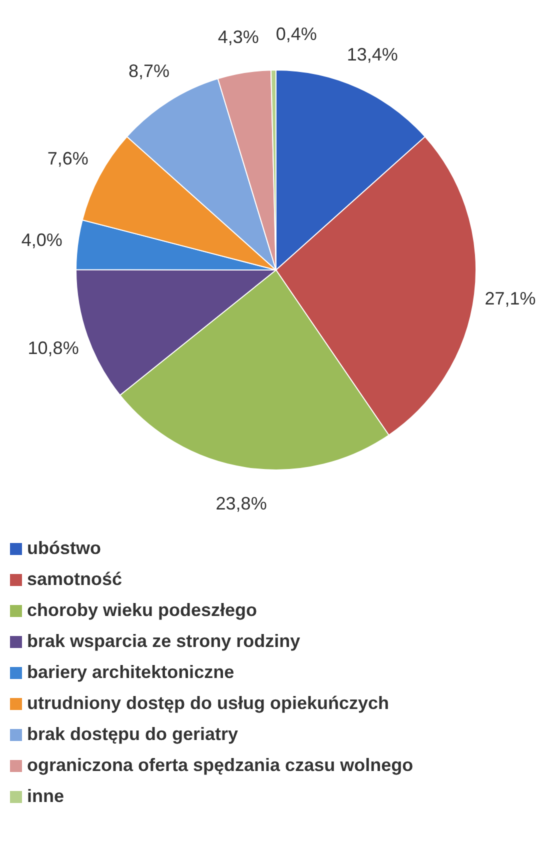 Image resolution: width=548 pixels, height=862 pixels. What do you see at coordinates (296, 34) in the screenshot?
I see `data-label: 0,4%` at bounding box center [296, 34].